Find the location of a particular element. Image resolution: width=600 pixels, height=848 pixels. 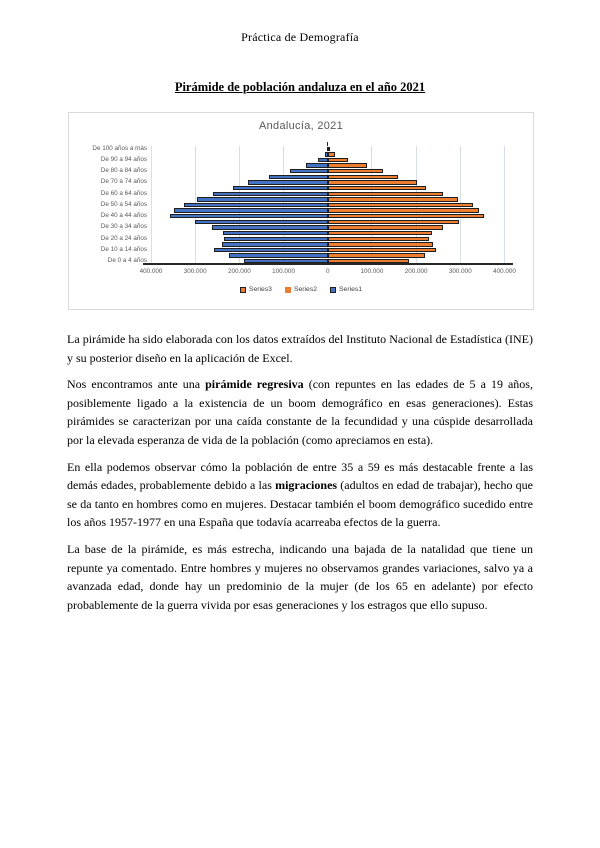

x-axis-line is located at coordinates (328, 264).